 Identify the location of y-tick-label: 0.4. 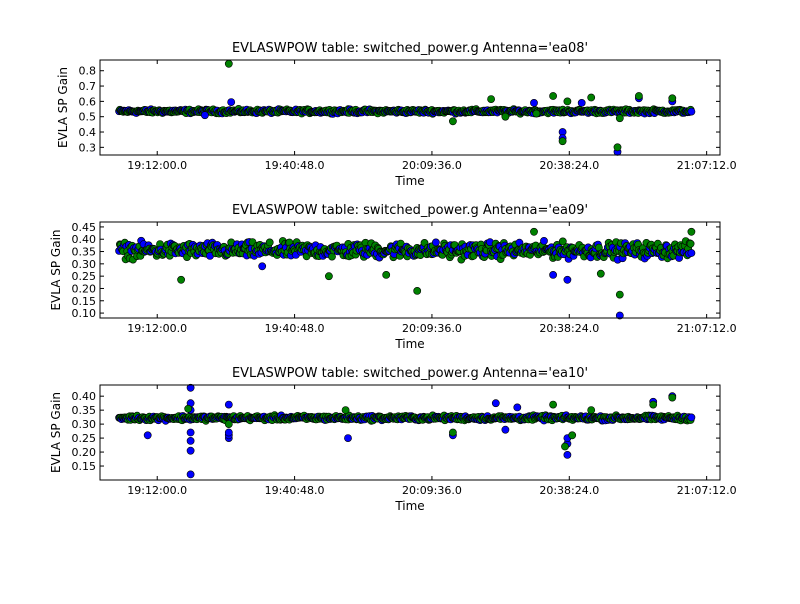
(88, 132).